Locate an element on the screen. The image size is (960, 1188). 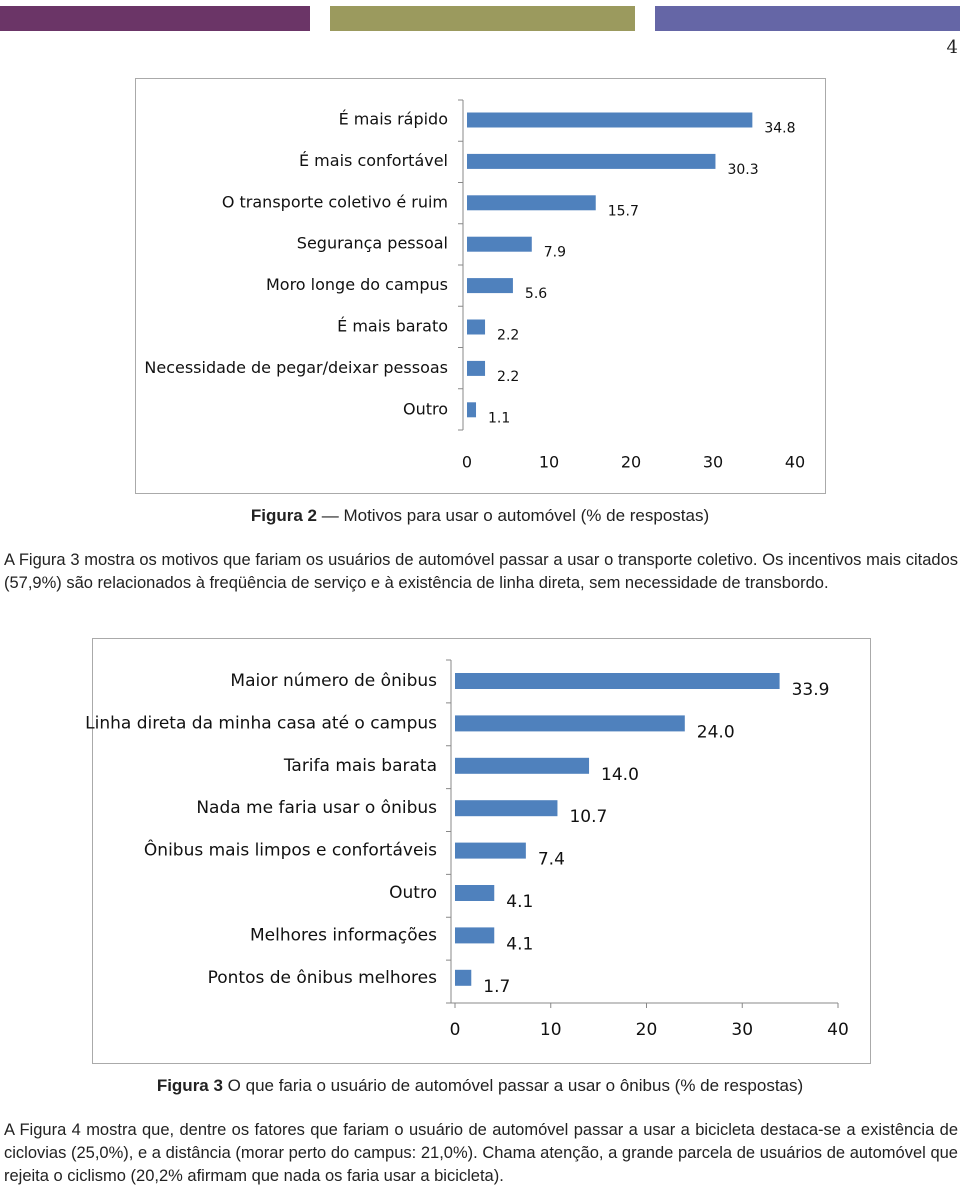
value-label: 24.0 is located at coordinates (716, 732).